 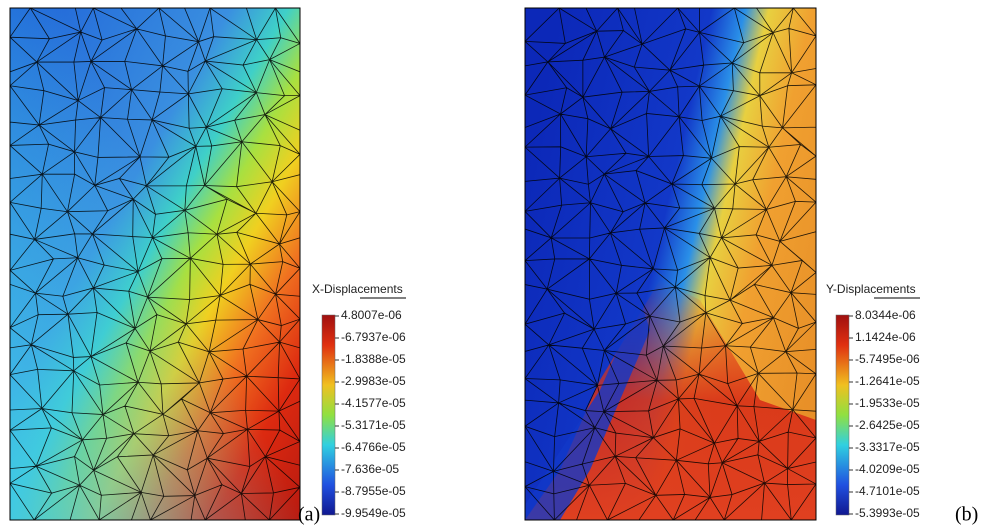 What do you see at coordinates (887, 469) in the screenshot?
I see `colorbar-label: -4.0209e-05` at bounding box center [887, 469].